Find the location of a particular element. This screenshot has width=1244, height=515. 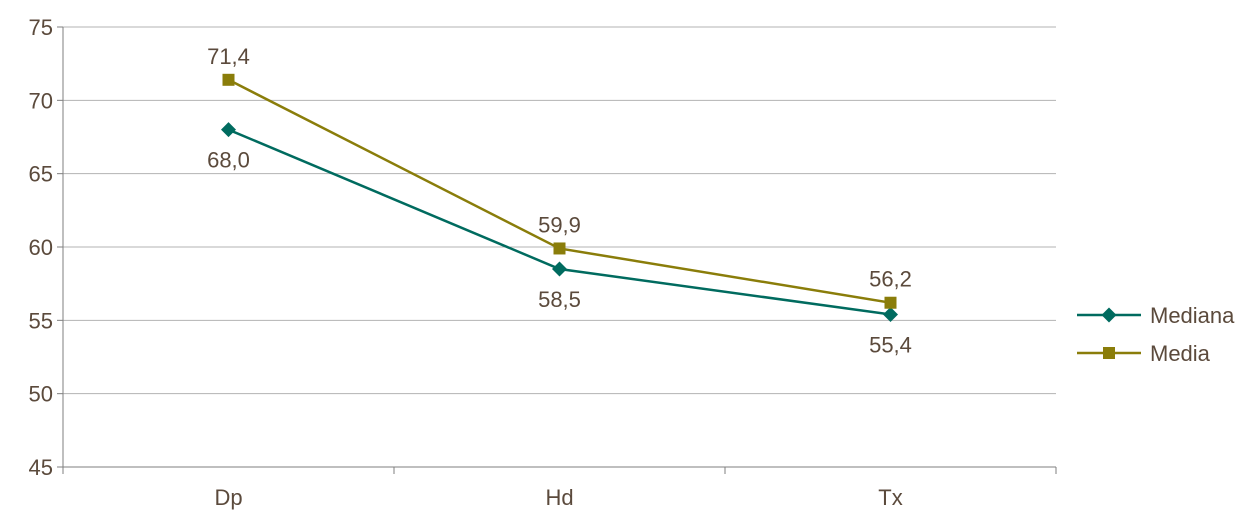

y-tick-label: 75 is located at coordinates (41, 27).